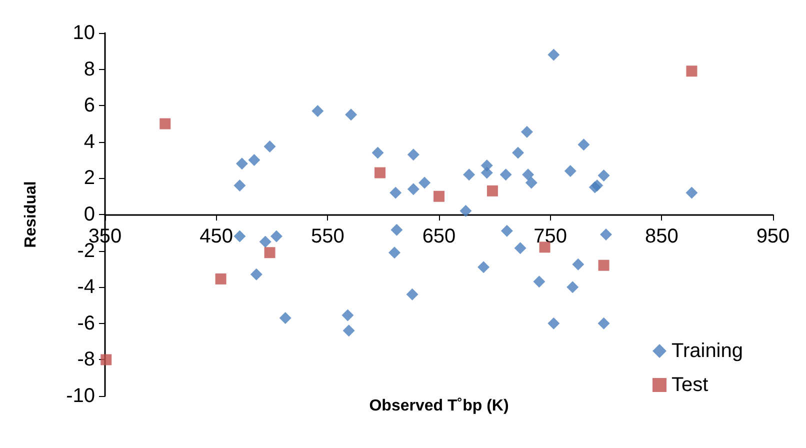  Describe the element at coordinates (551, 237) in the screenshot. I see `x-tick-label: 750` at that location.